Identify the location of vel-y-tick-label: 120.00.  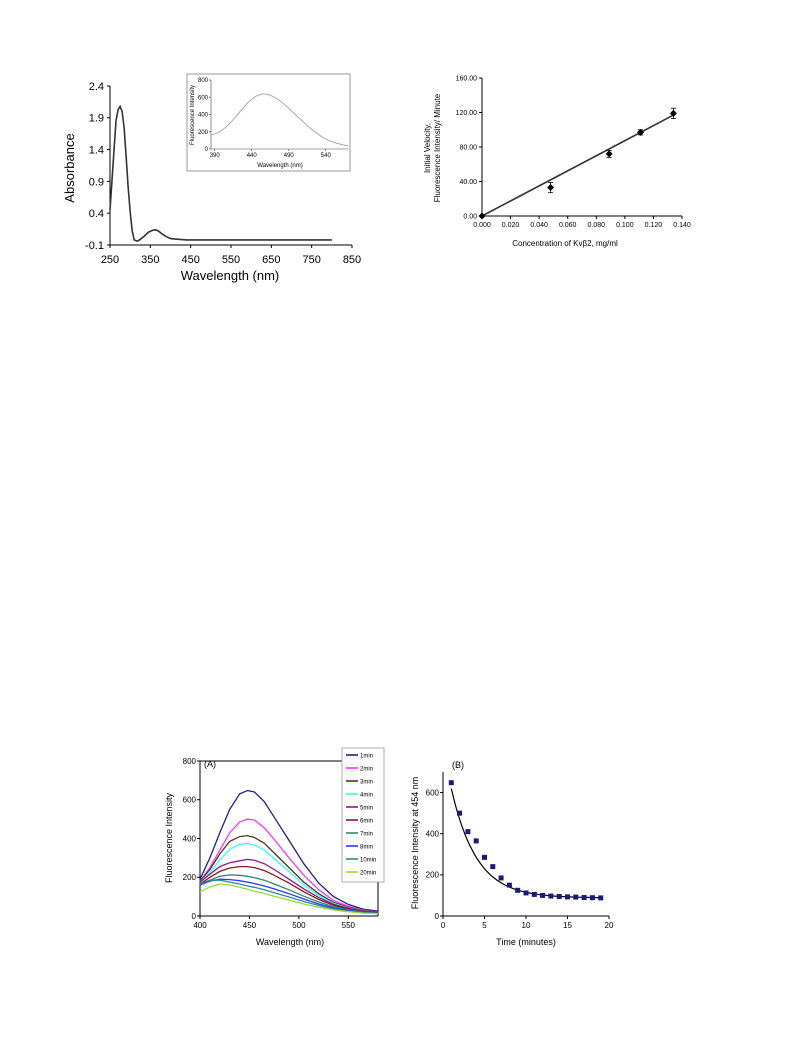
(467, 113).